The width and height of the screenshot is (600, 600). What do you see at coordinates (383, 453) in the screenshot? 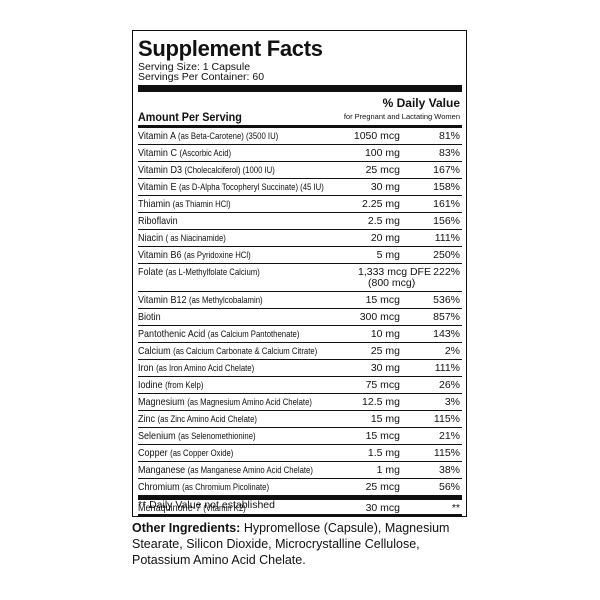
I see `amount: 1.5 mg` at bounding box center [383, 453].